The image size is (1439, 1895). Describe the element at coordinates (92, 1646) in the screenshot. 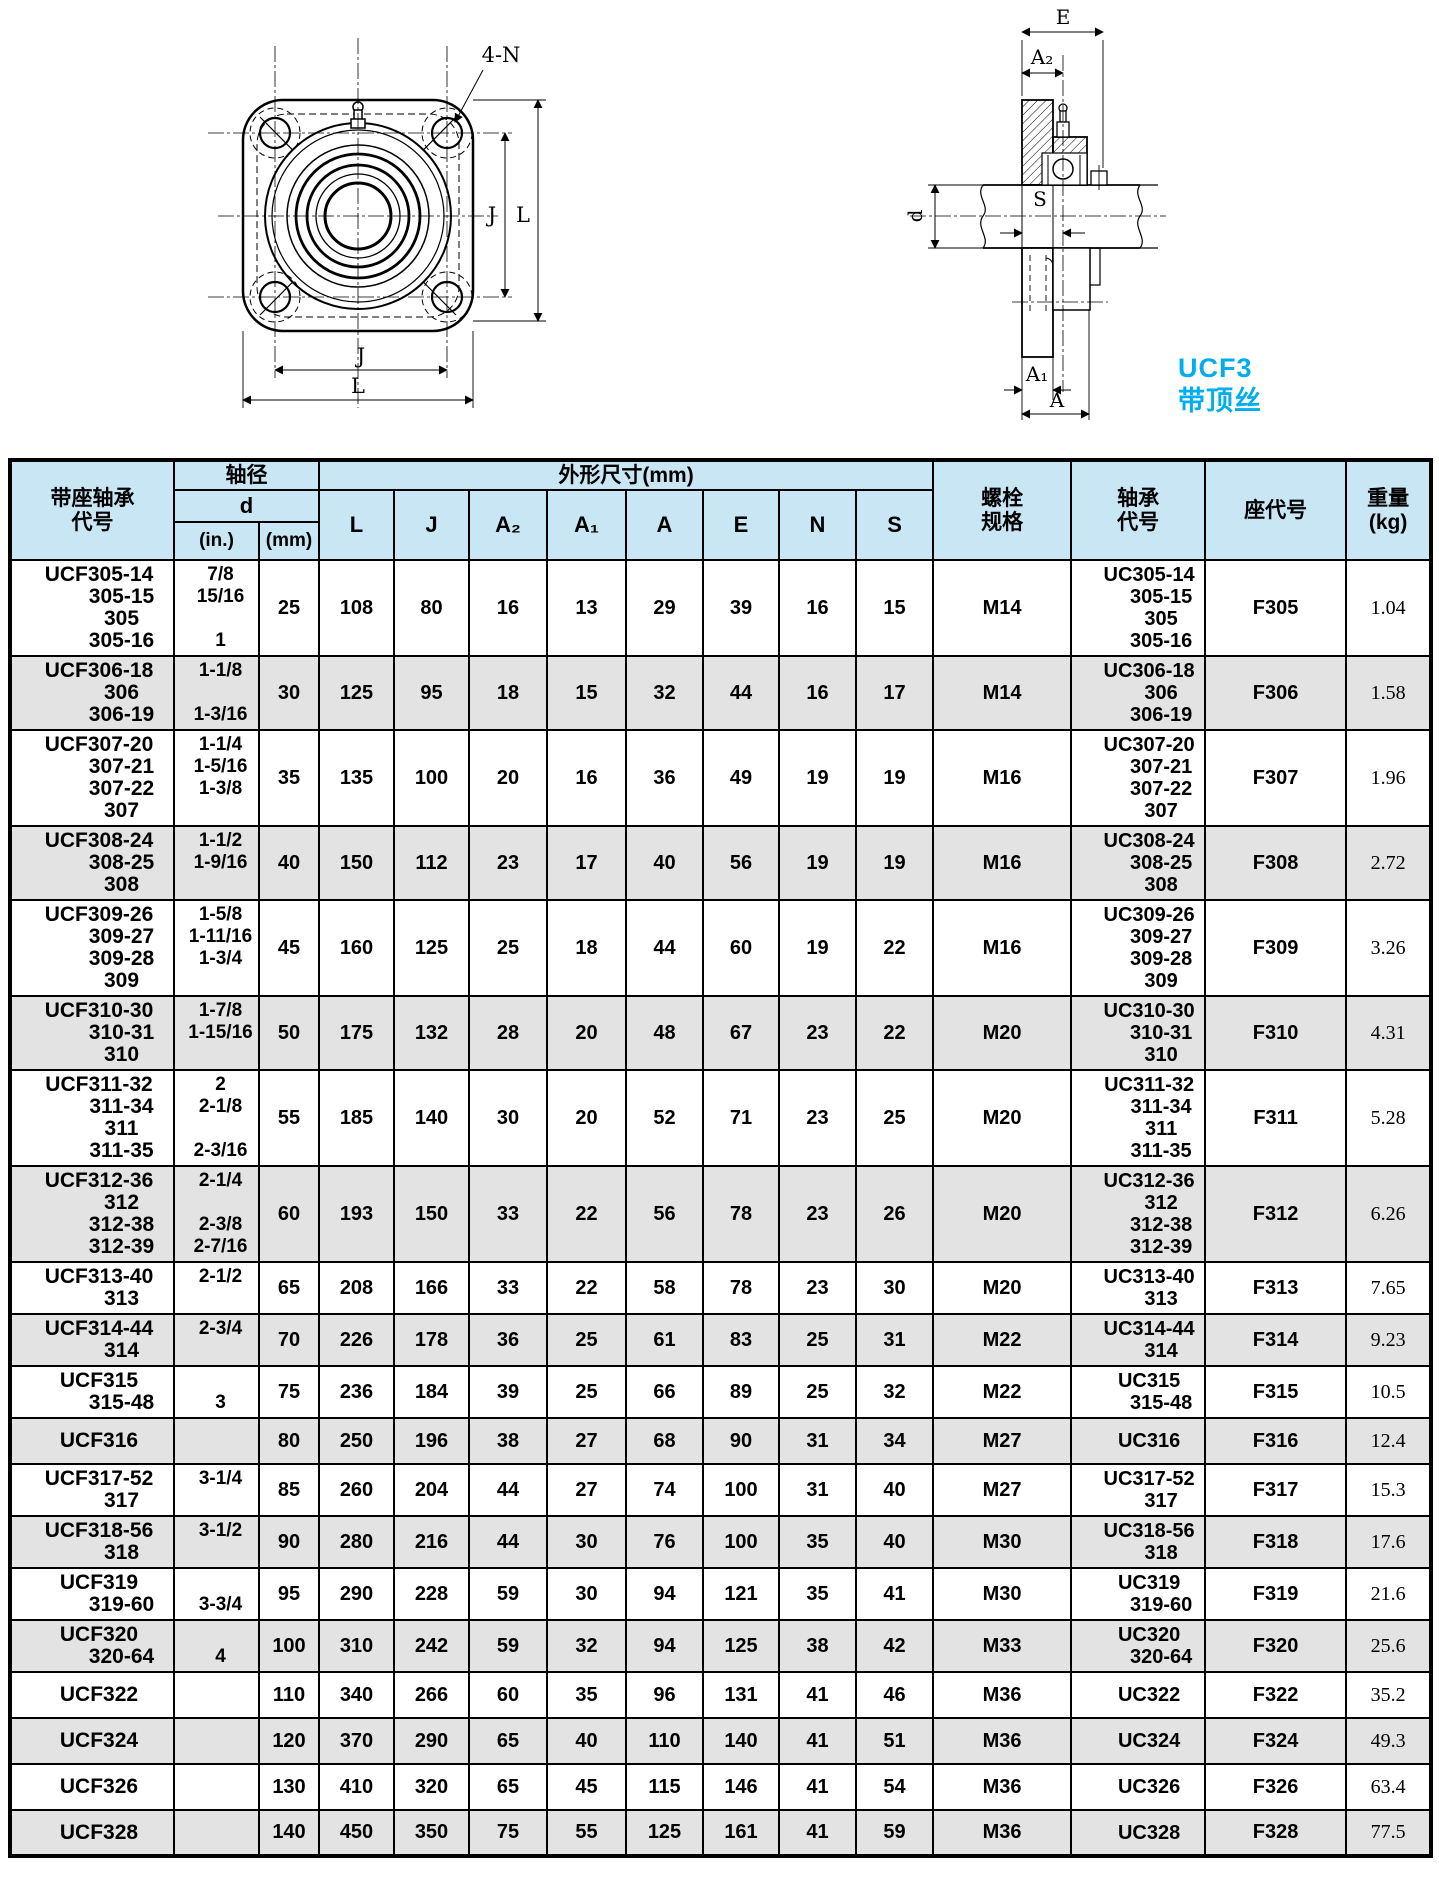

I see `table-cell: UCF320 320-64` at that location.